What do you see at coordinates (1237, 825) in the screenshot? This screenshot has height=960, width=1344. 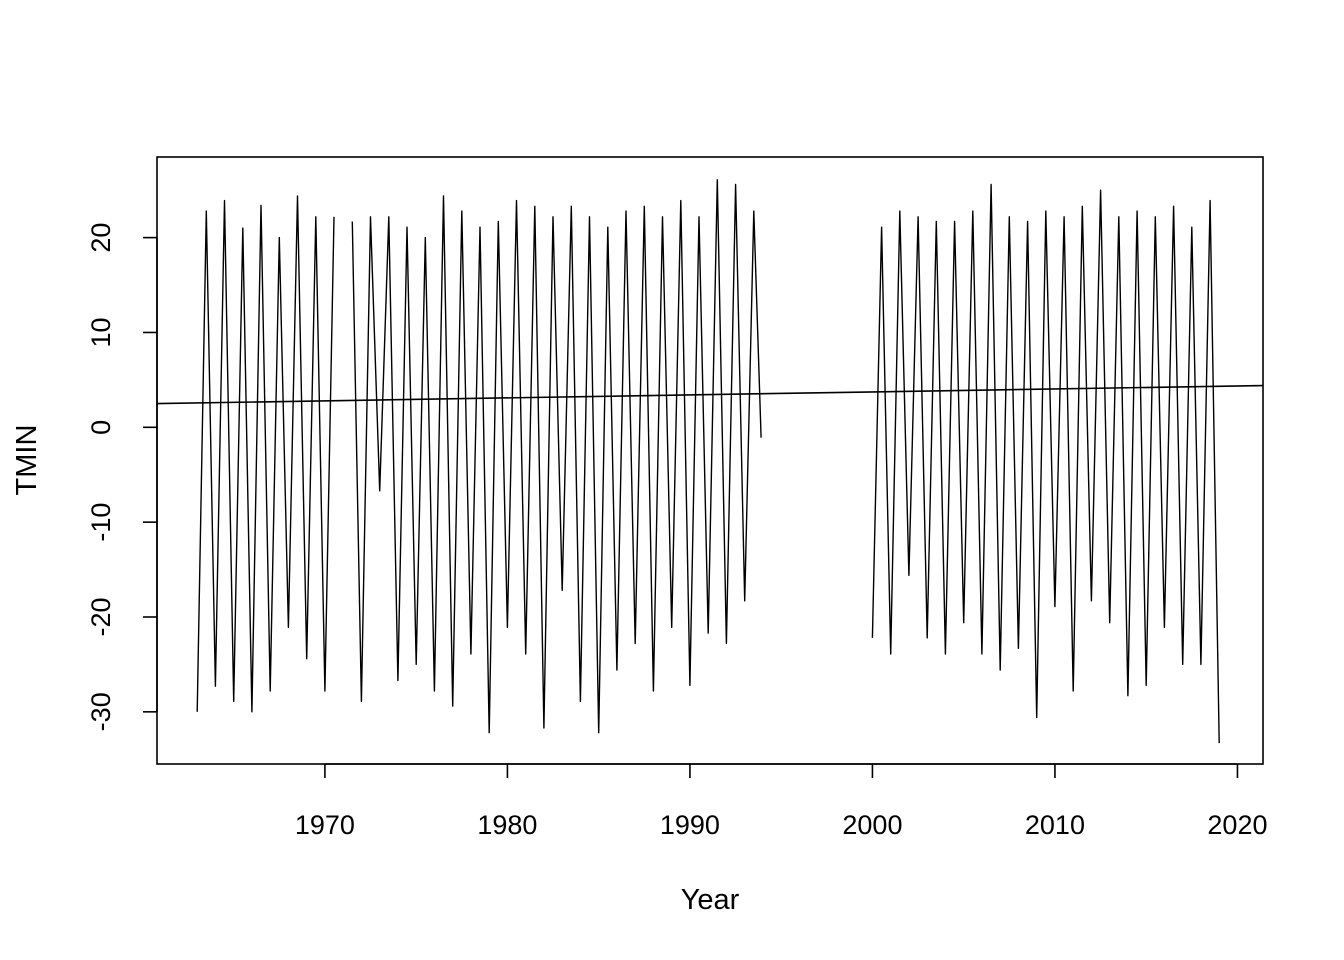 I see `x-tick-label: 2020` at bounding box center [1237, 825].